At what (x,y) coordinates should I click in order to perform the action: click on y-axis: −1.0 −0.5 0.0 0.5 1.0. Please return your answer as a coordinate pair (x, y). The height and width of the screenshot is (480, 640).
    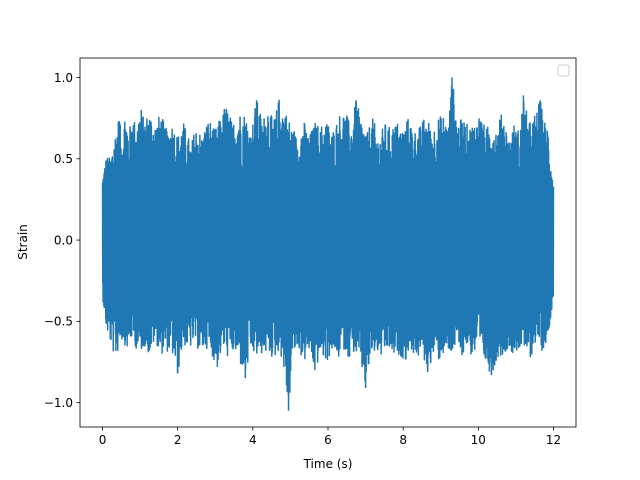
    Looking at the image, I should click on (62, 240).